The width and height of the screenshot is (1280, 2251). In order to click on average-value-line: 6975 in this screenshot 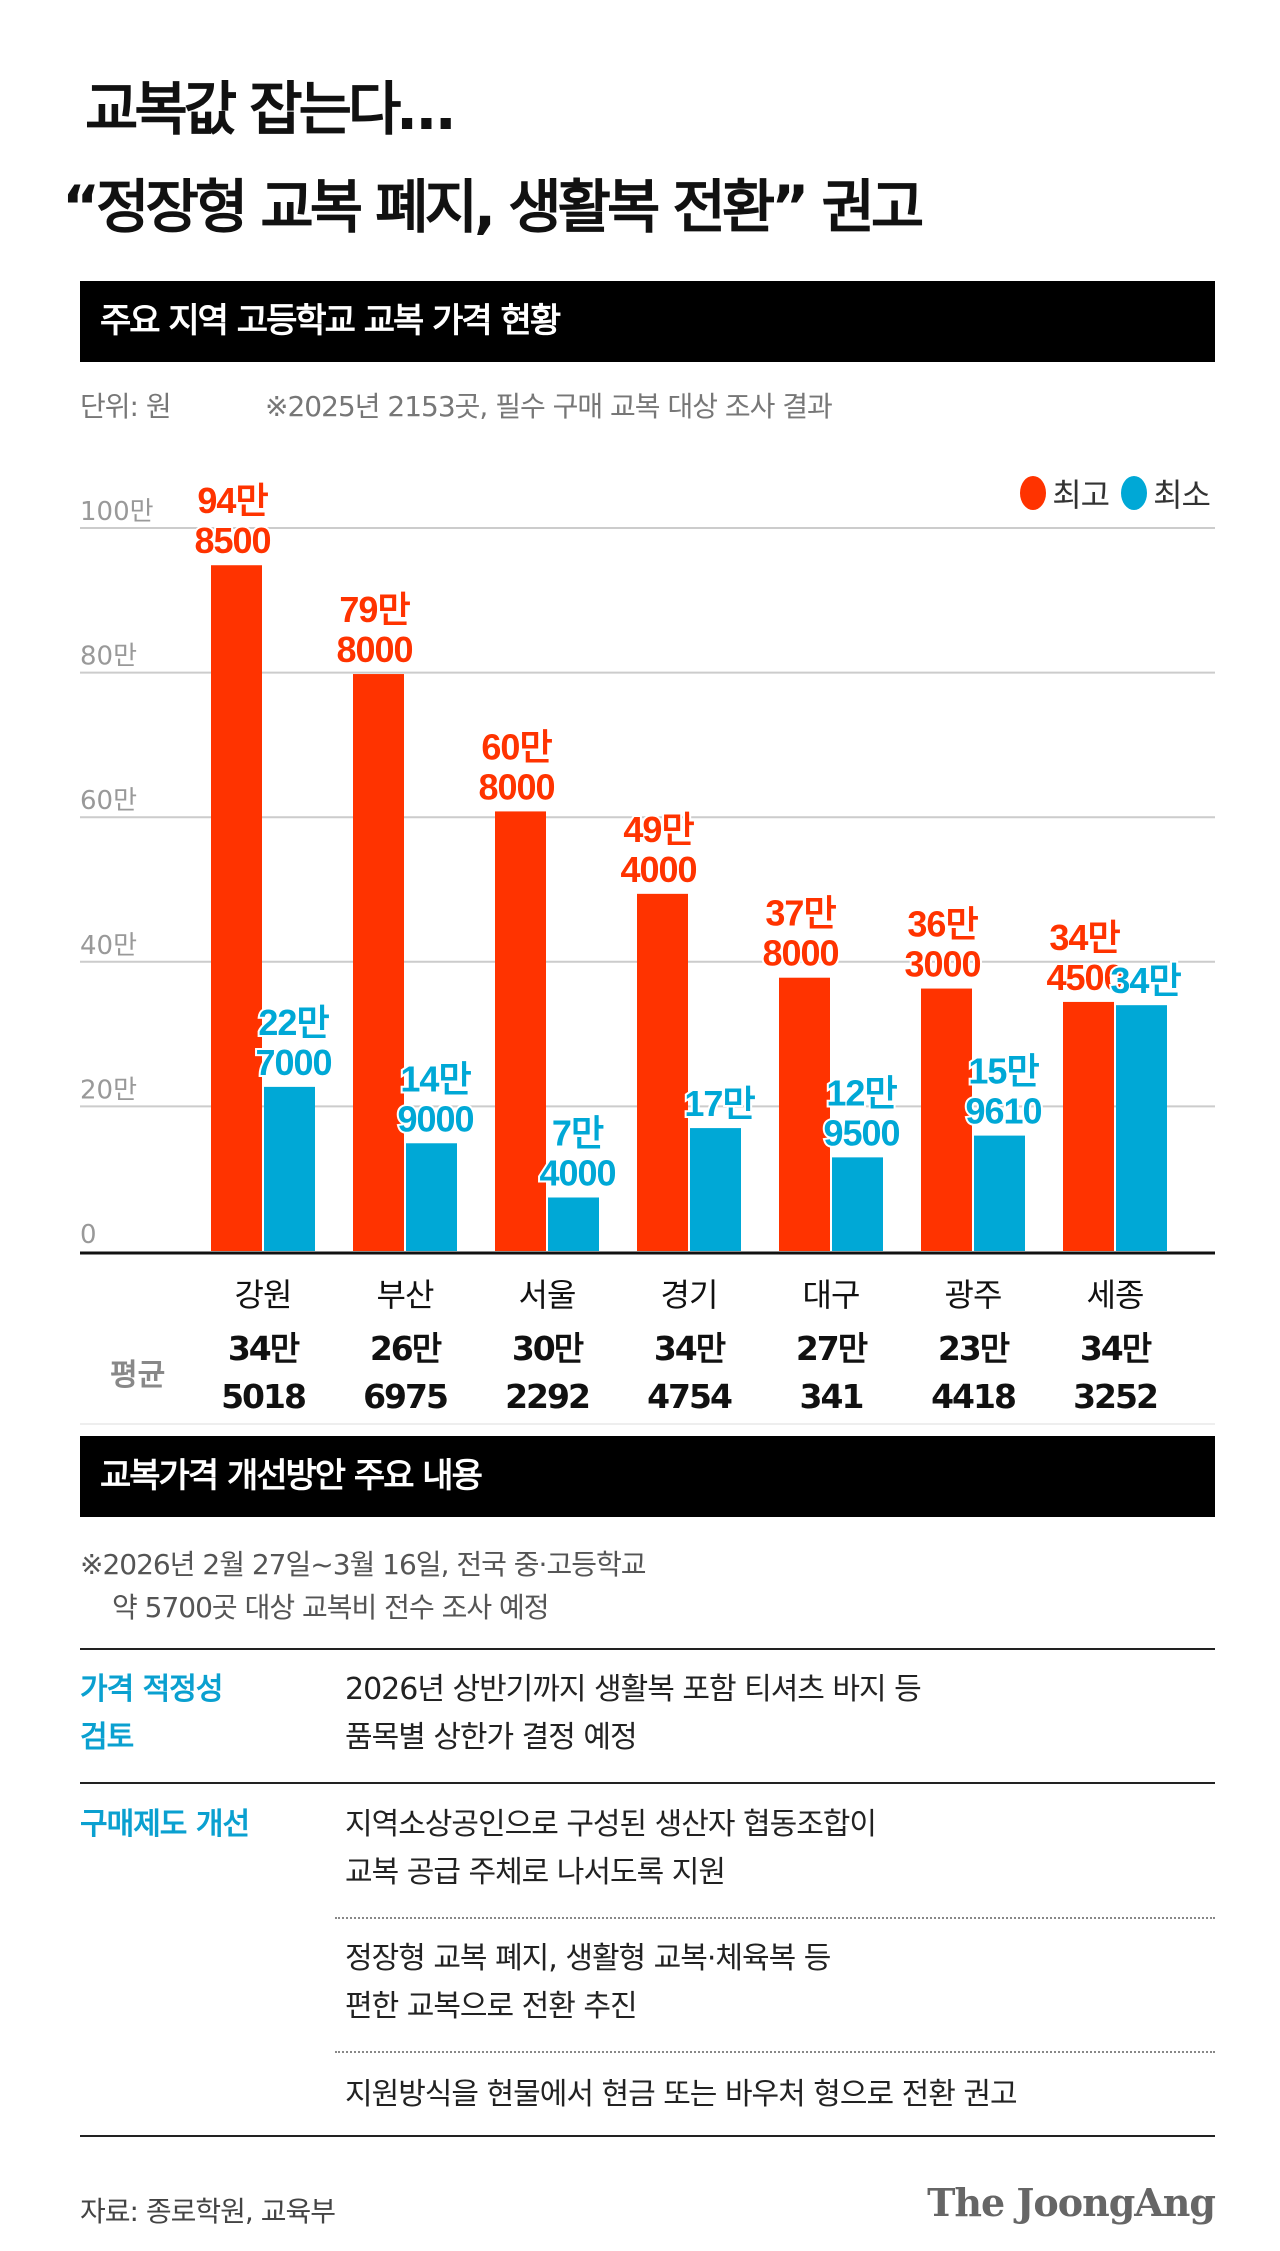, I will do `click(406, 1396)`.